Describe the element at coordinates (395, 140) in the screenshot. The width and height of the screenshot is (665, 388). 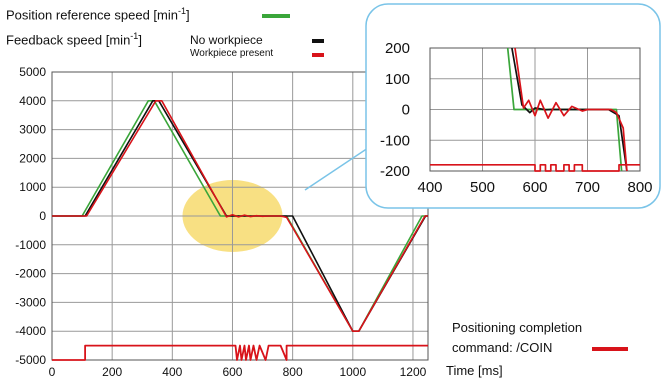
I see `inset-y-tick-label: -100` at that location.